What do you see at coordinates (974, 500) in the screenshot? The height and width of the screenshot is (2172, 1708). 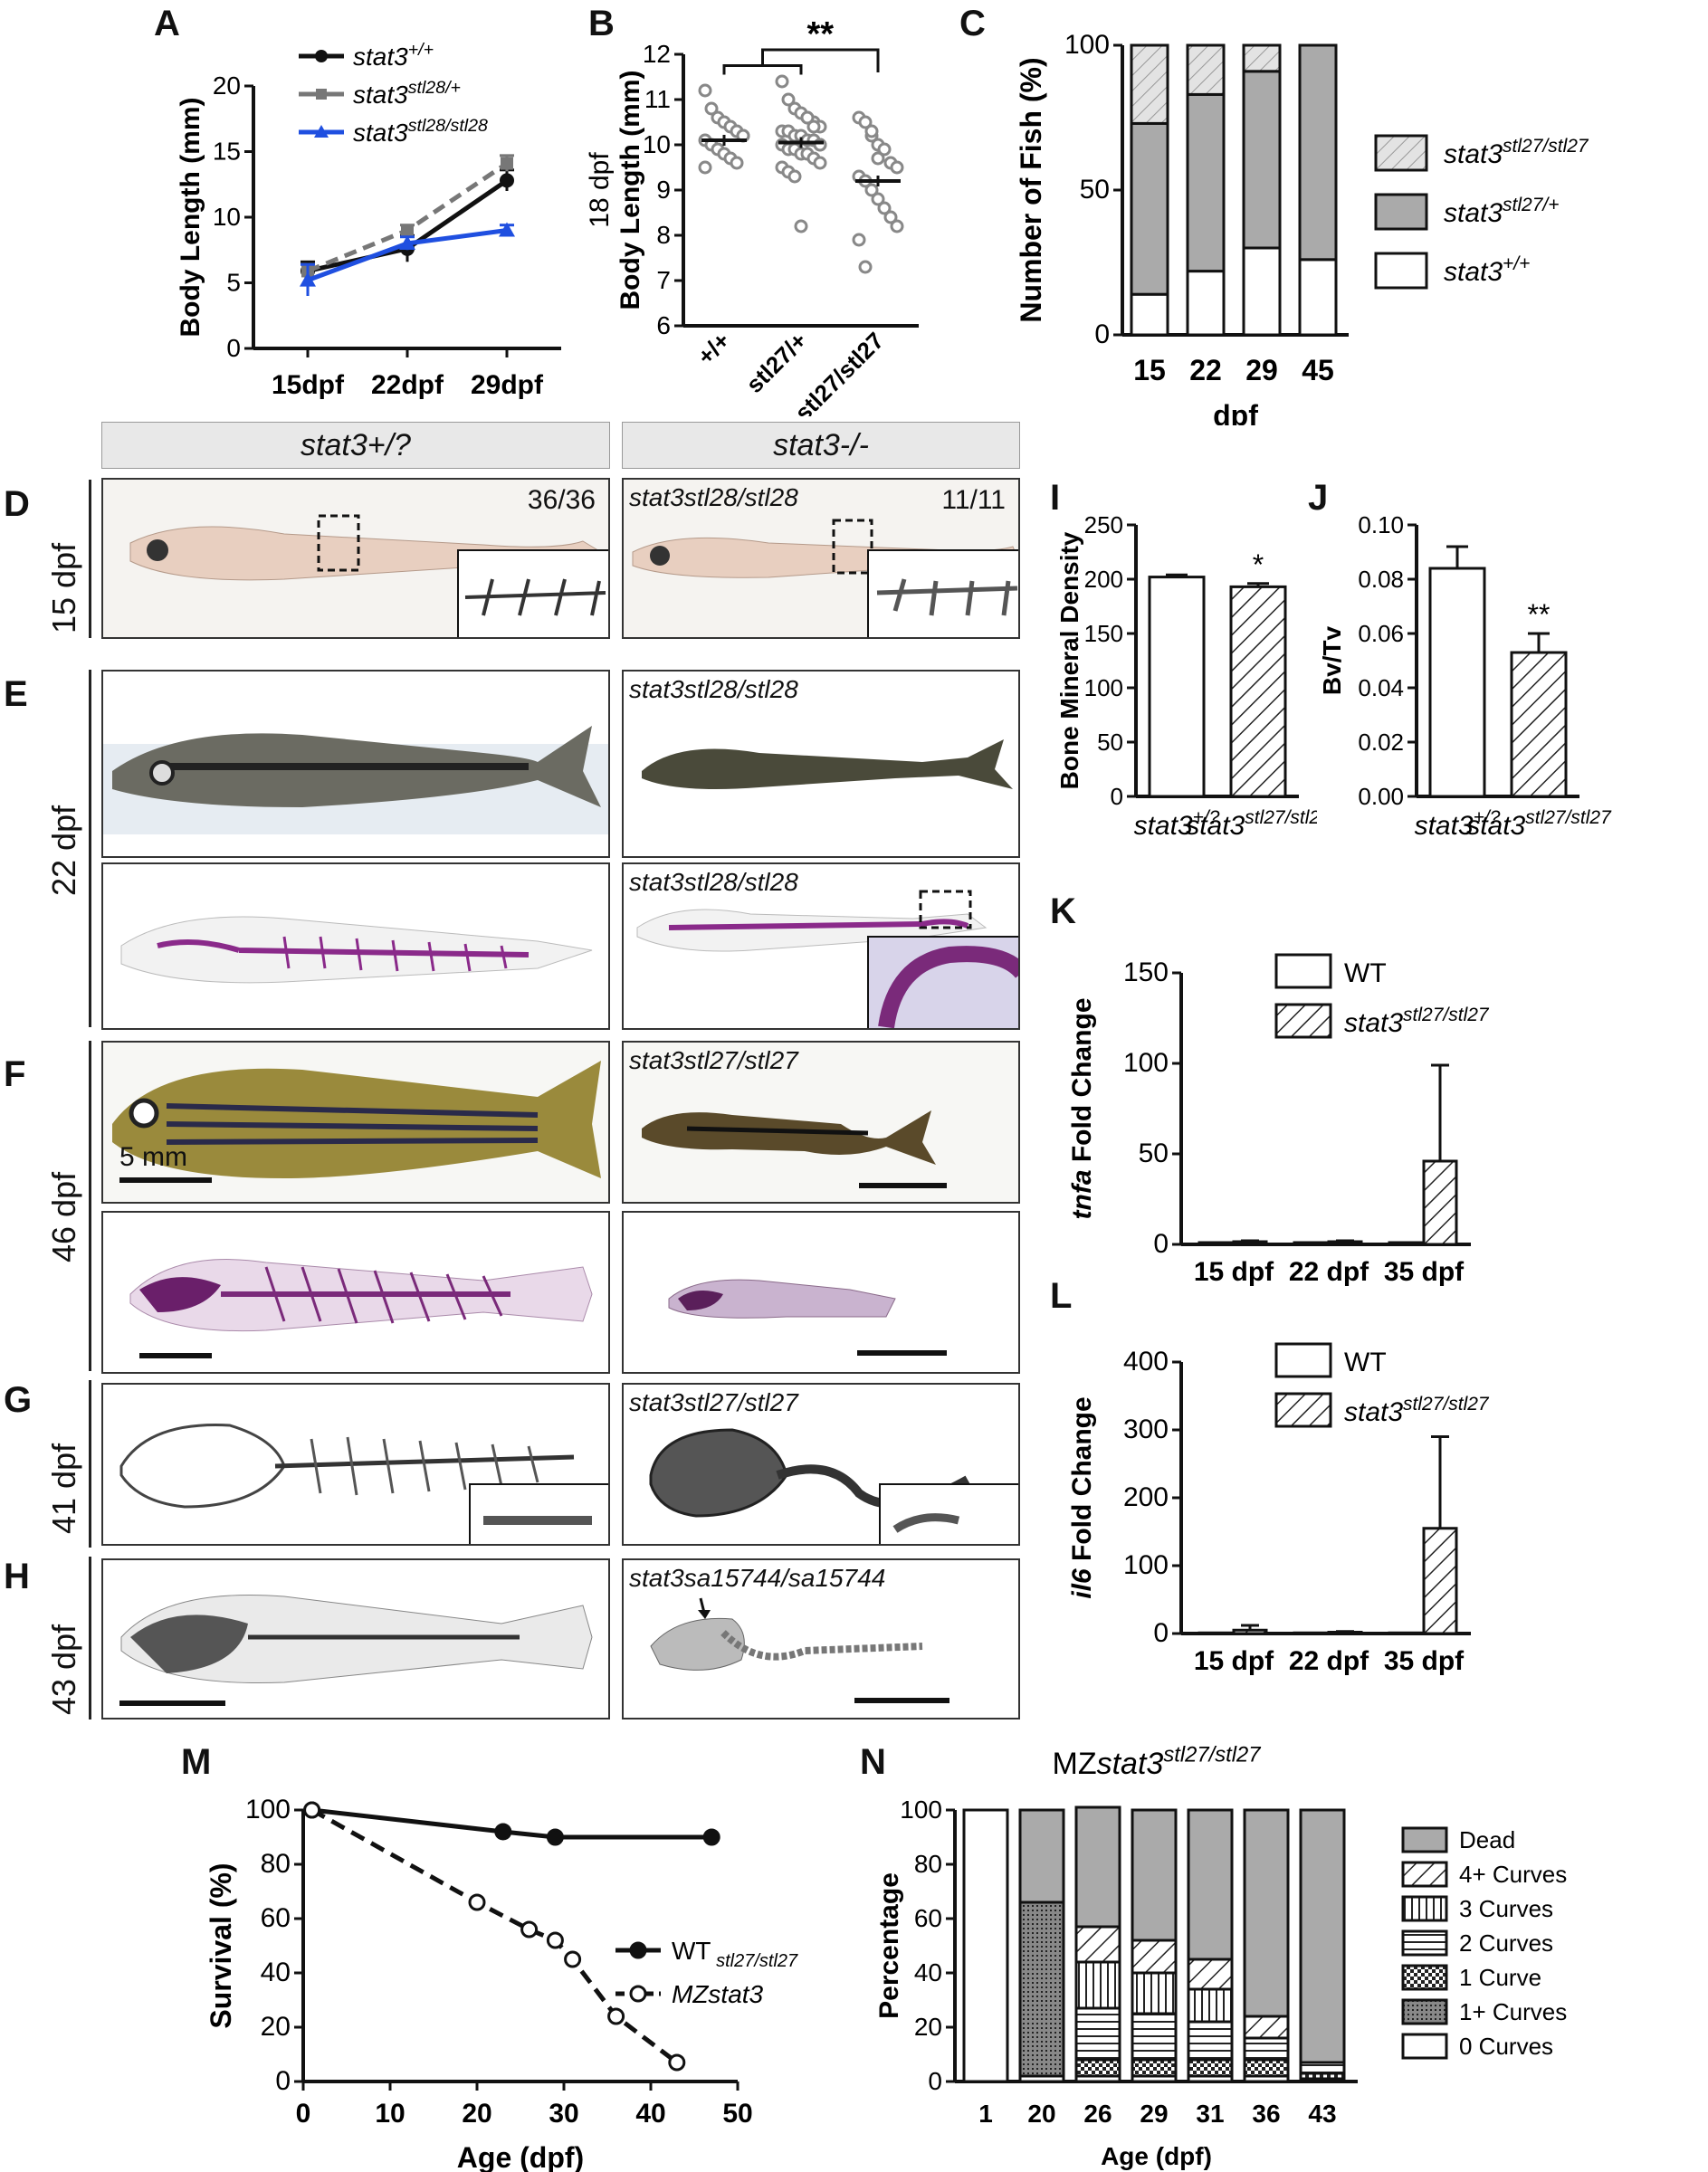 I see `count-d-right: 11/11` at bounding box center [974, 500].